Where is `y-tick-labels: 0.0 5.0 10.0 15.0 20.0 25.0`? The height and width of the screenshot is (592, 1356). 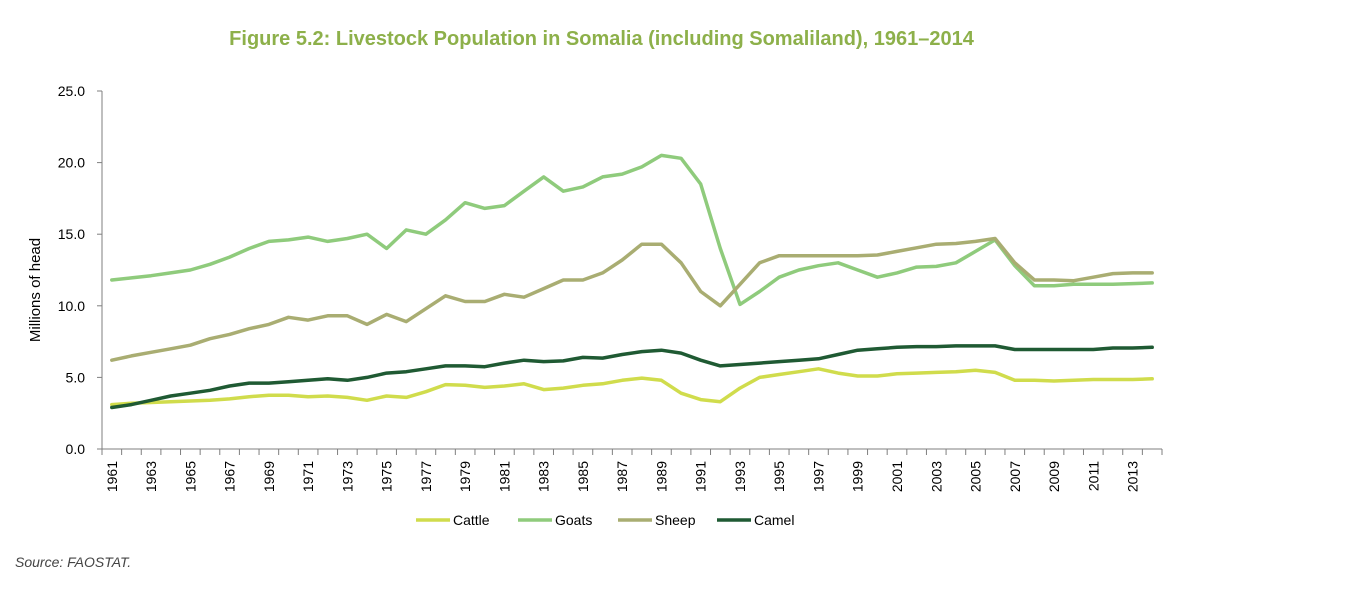
y-tick-labels: 0.0 5.0 10.0 15.0 20.0 25.0 is located at coordinates (71, 270).